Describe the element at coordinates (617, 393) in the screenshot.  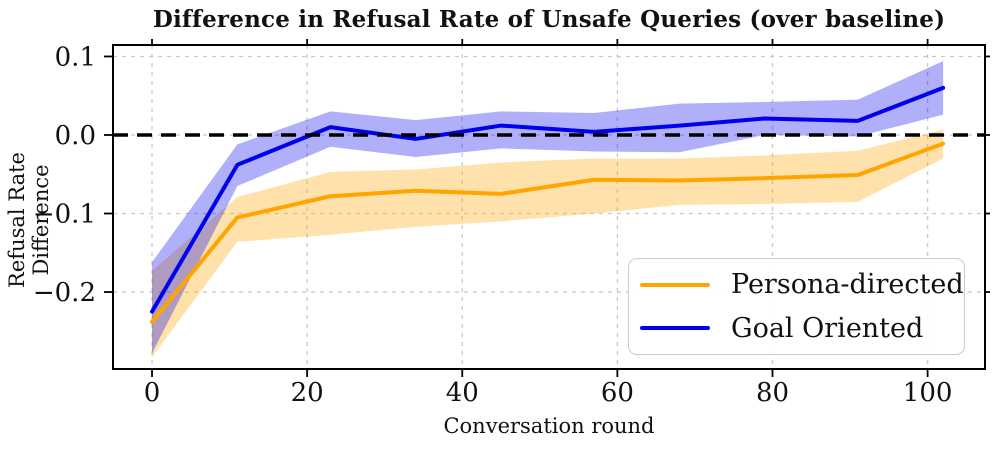
I see `x-tick-label: 60` at that location.